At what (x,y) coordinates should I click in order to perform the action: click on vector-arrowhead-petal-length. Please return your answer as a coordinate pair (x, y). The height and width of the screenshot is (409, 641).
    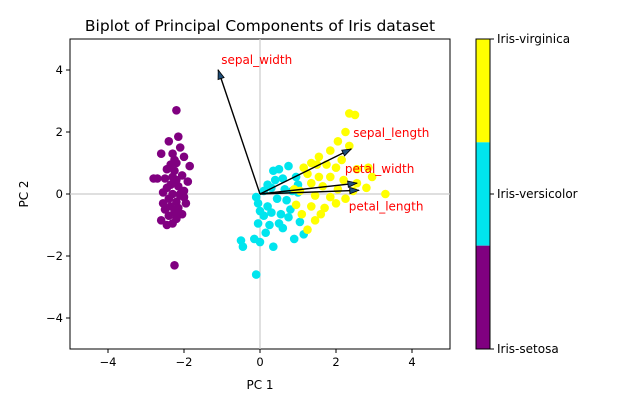
    Looking at the image, I should click on (354, 190).